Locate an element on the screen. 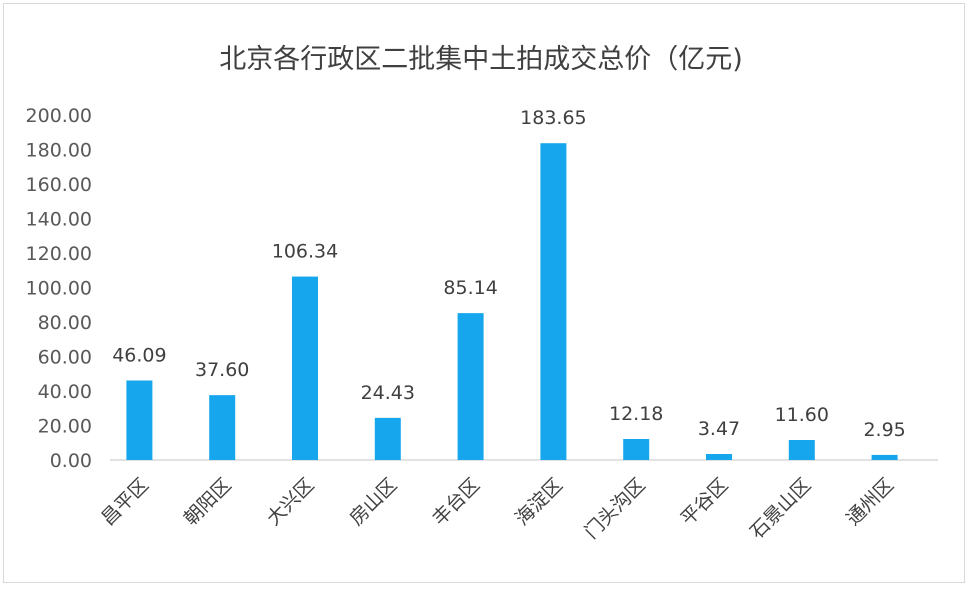 The image size is (970, 591). category-label: 海淀区 is located at coordinates (539, 502).